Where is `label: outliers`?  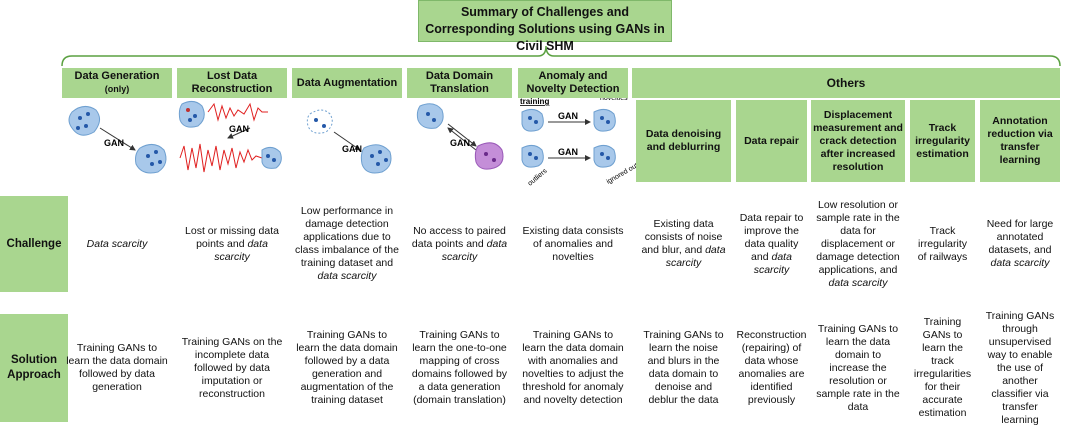
label: outliers is located at coordinates (538, 177).